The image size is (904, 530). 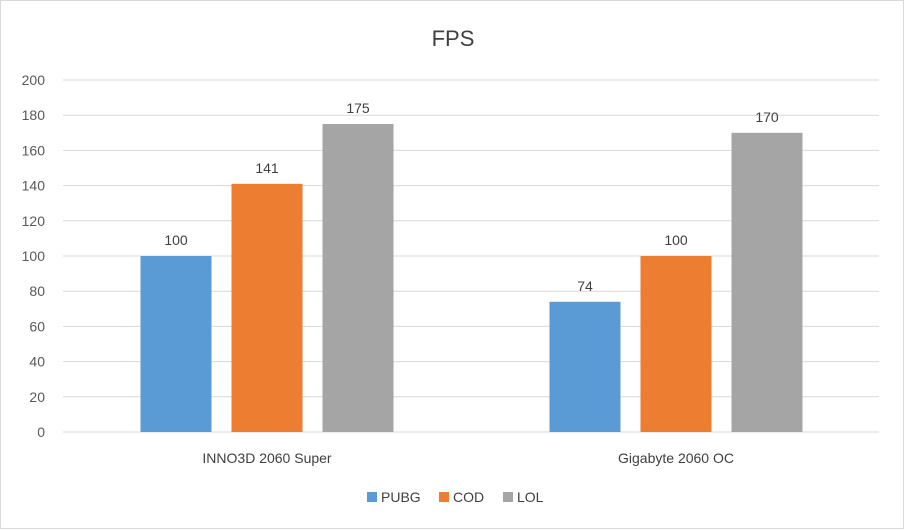 What do you see at coordinates (530, 497) in the screenshot?
I see `legend-label: LOL` at bounding box center [530, 497].